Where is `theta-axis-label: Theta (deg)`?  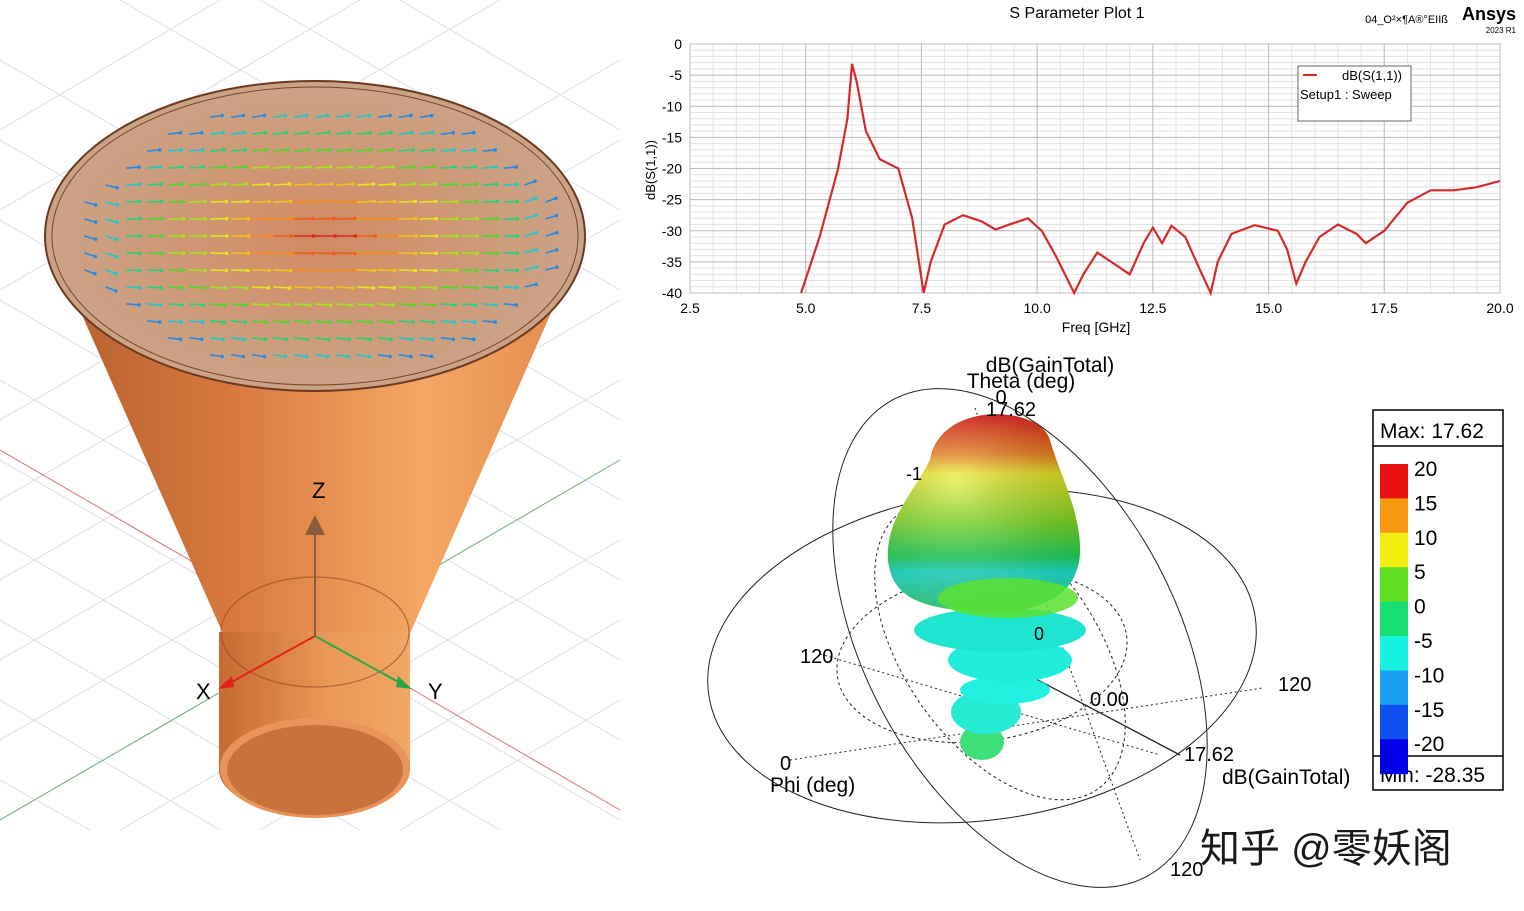 theta-axis-label: Theta (deg) is located at coordinates (1021, 381).